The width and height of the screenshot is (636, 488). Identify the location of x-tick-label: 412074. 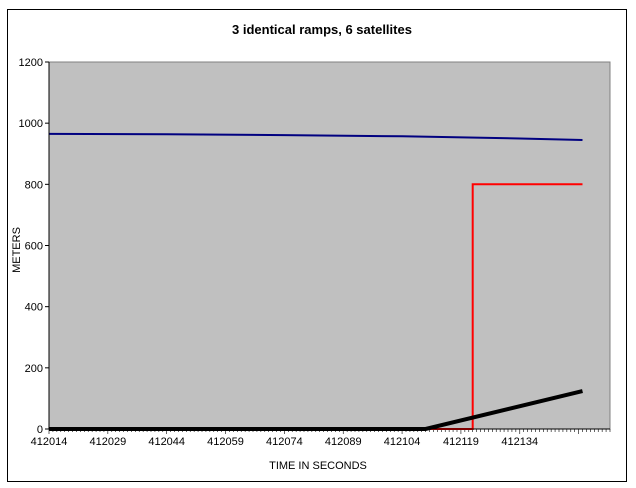
(284, 442).